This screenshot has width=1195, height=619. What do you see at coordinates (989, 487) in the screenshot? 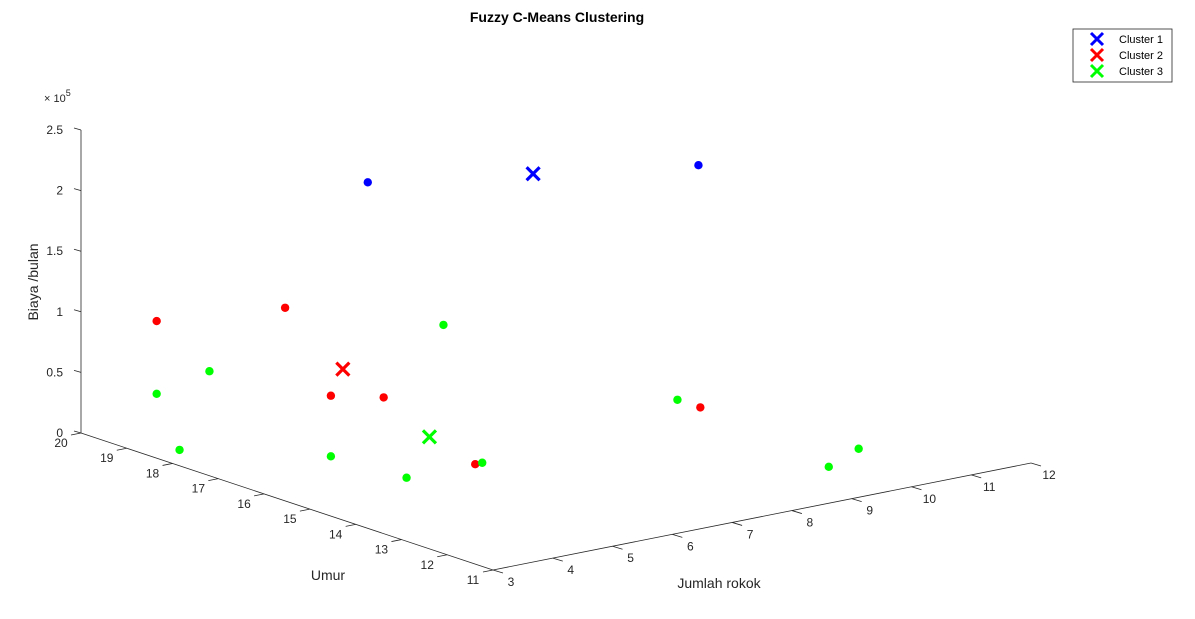
I see `x-tick-label: 11` at bounding box center [989, 487].